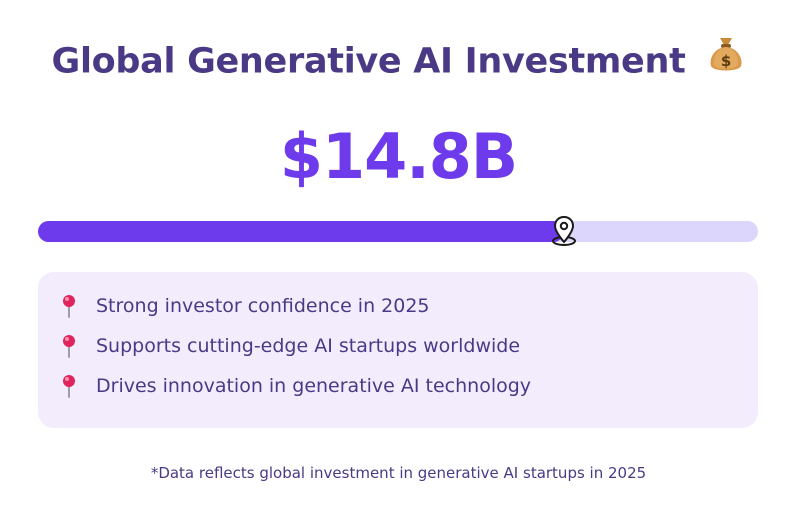 The width and height of the screenshot is (797, 518). I want to click on list-item: Strong investor confidence in 2025, so click(398, 310).